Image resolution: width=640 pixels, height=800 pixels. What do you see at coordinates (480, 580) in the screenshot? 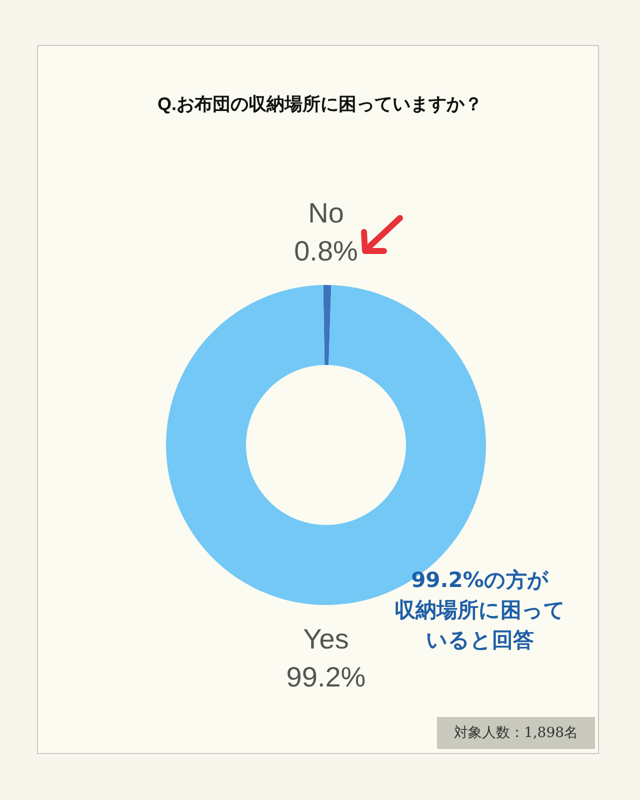
I see `text: 99.2%の方が` at bounding box center [480, 580].